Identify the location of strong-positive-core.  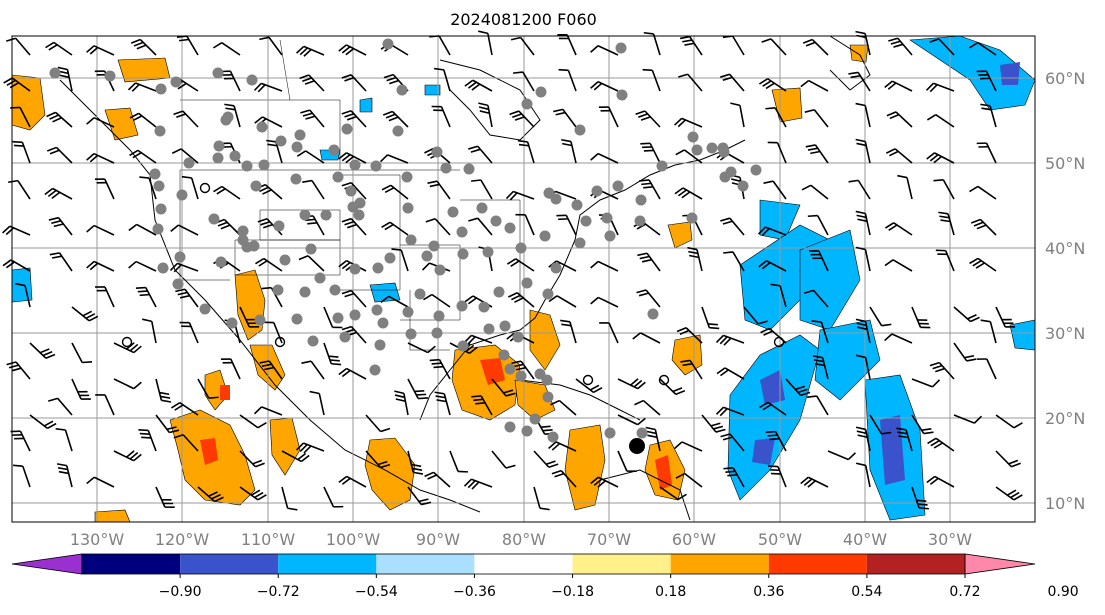
(663, 472).